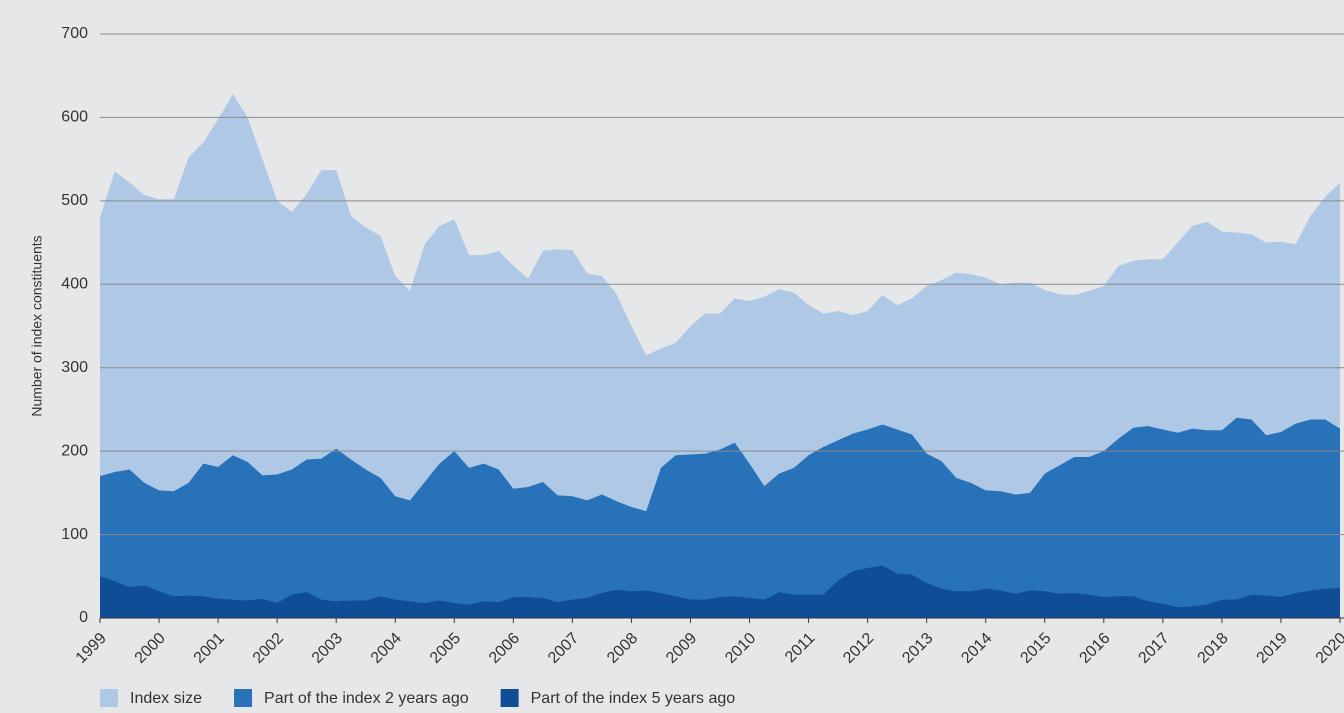 This screenshot has width=1344, height=713. I want to click on y-tick-label: 400, so click(74, 284).